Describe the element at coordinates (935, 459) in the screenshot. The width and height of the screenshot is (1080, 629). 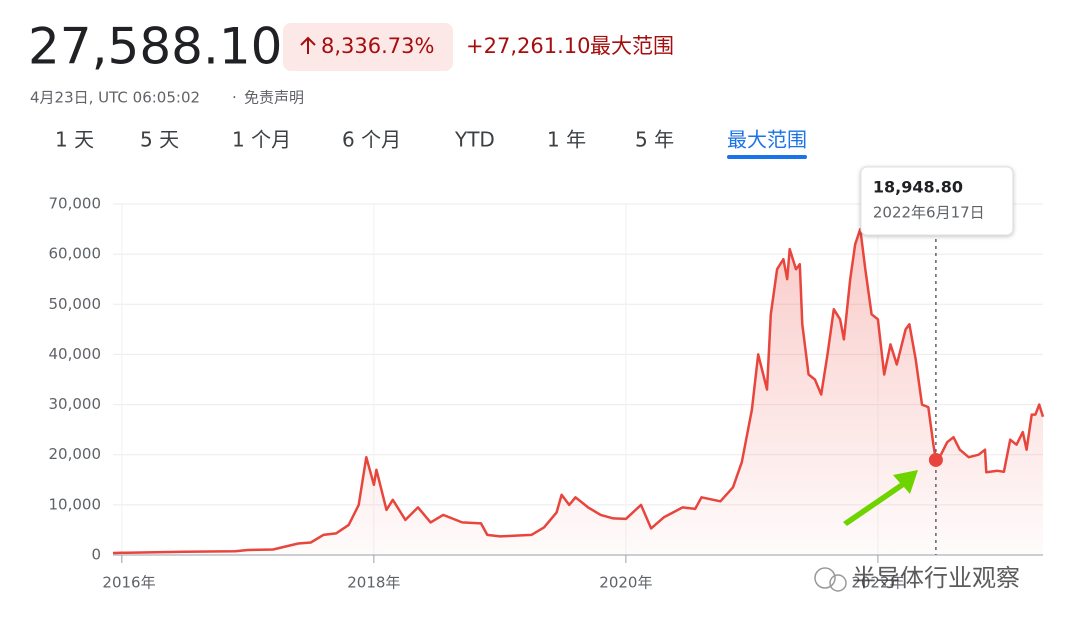
I see `tooltip-dot` at that location.